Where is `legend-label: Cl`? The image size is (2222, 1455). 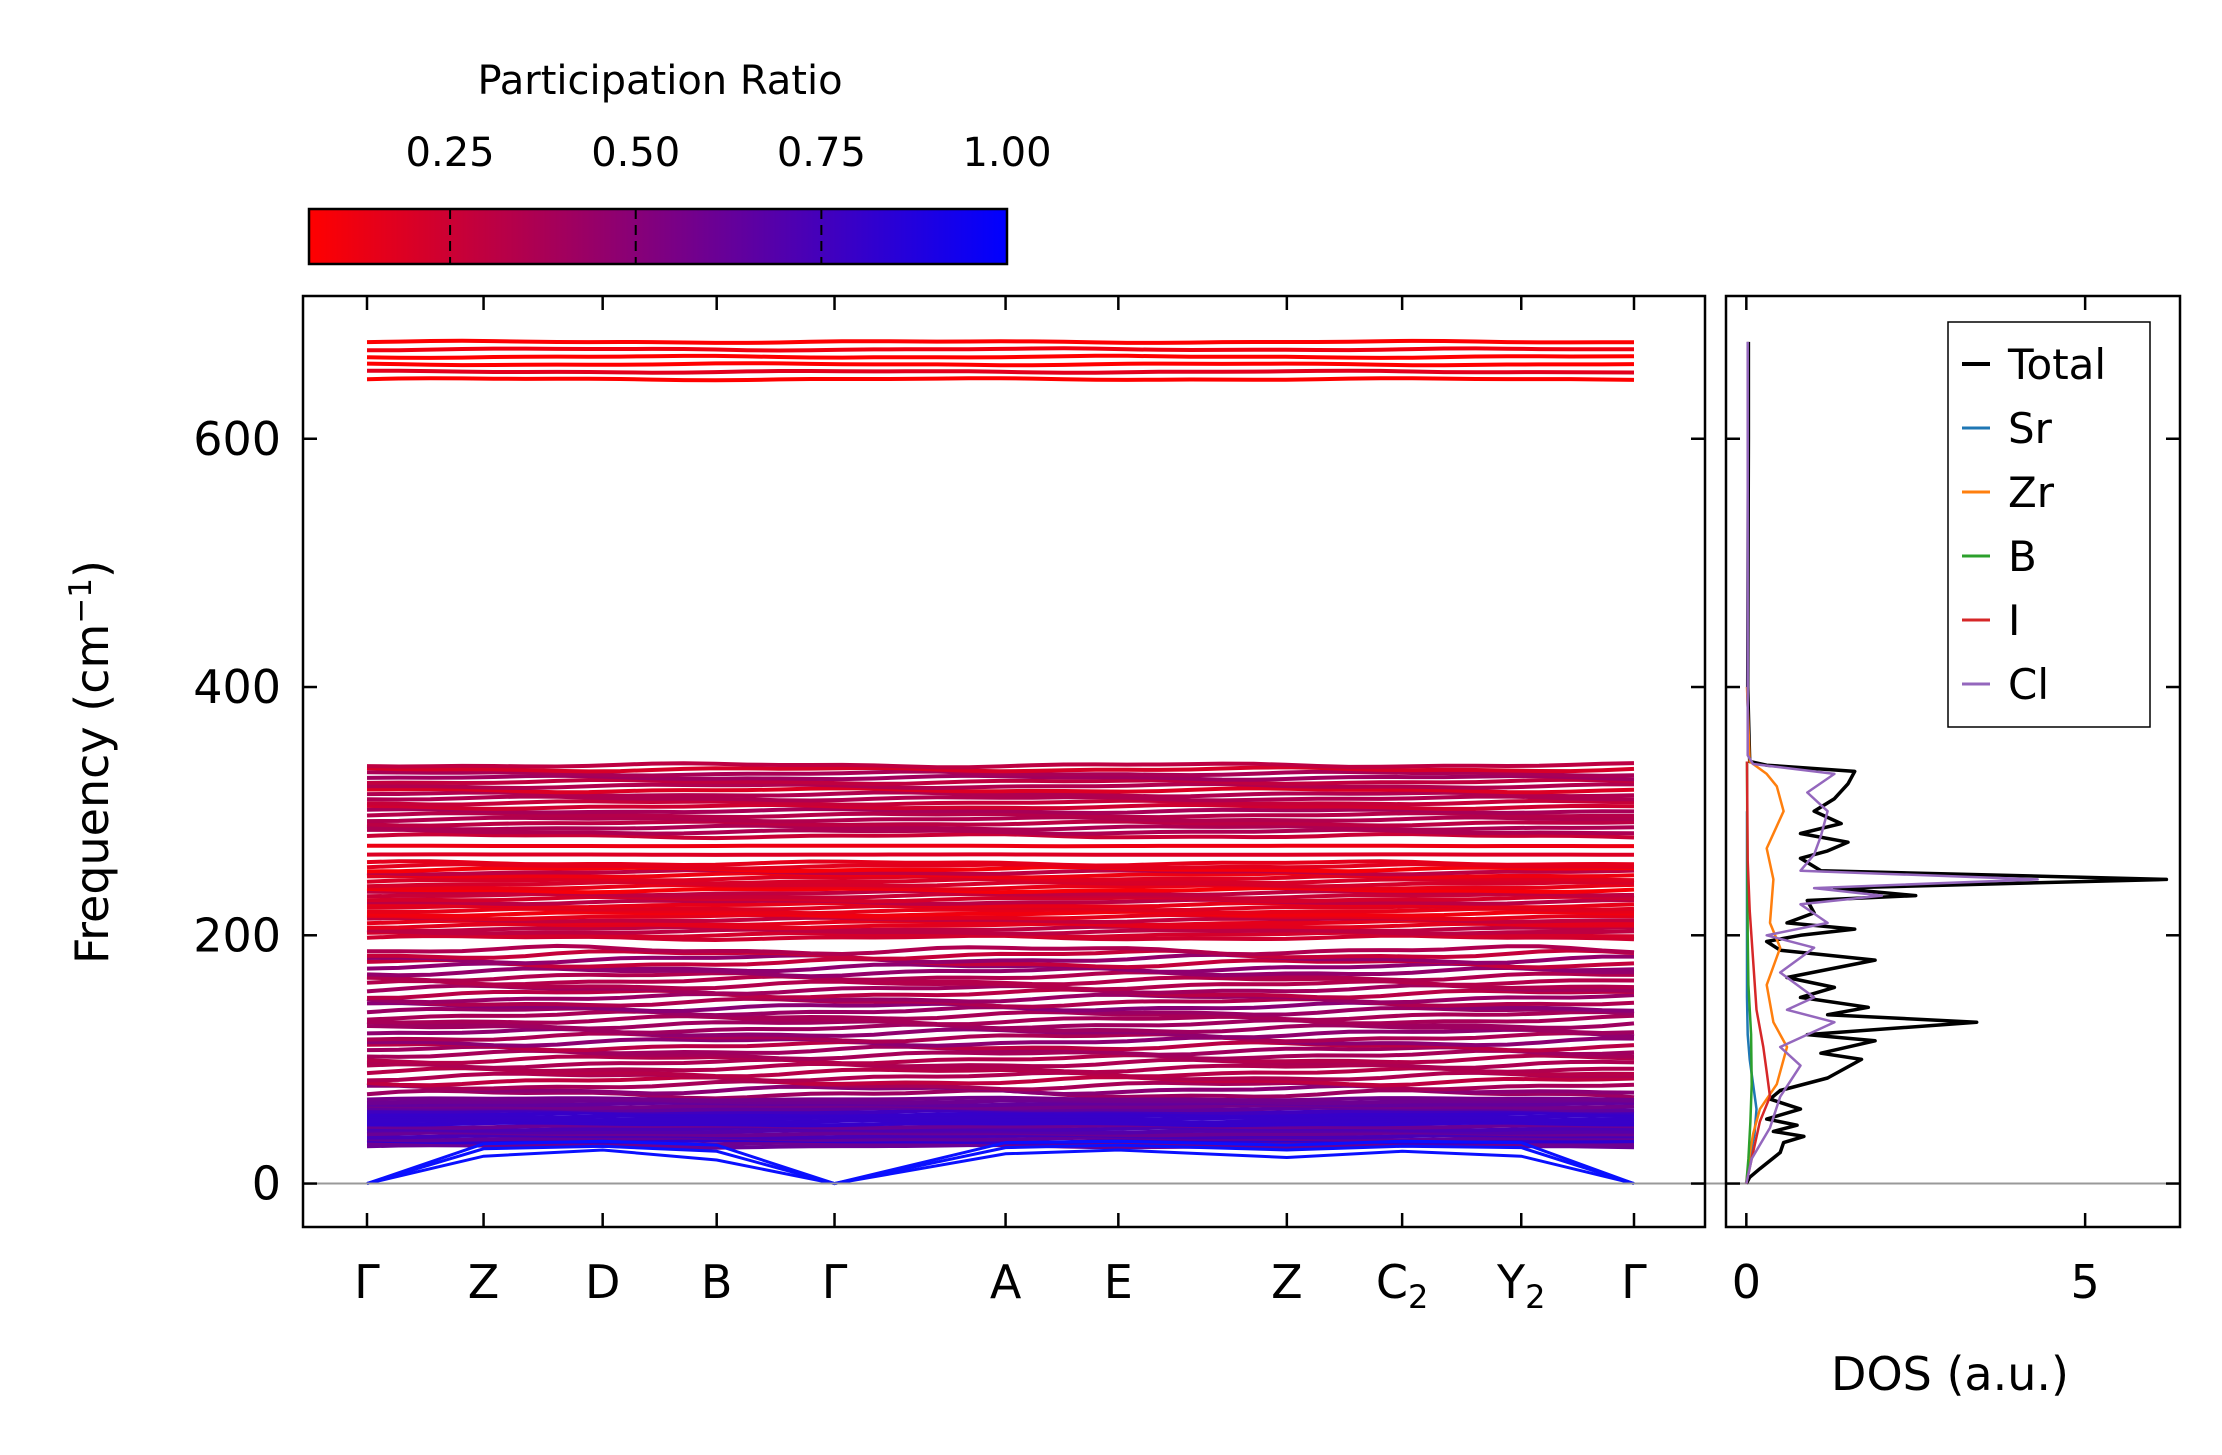
legend-label: Cl is located at coordinates (2028, 684).